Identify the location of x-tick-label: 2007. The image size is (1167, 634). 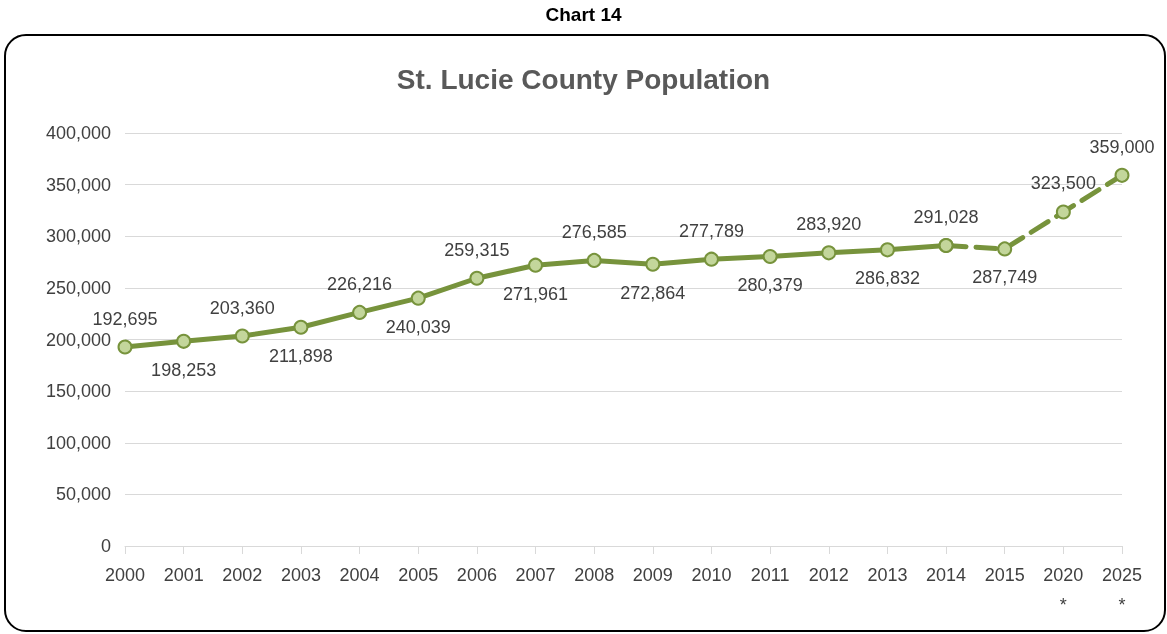
(535, 575).